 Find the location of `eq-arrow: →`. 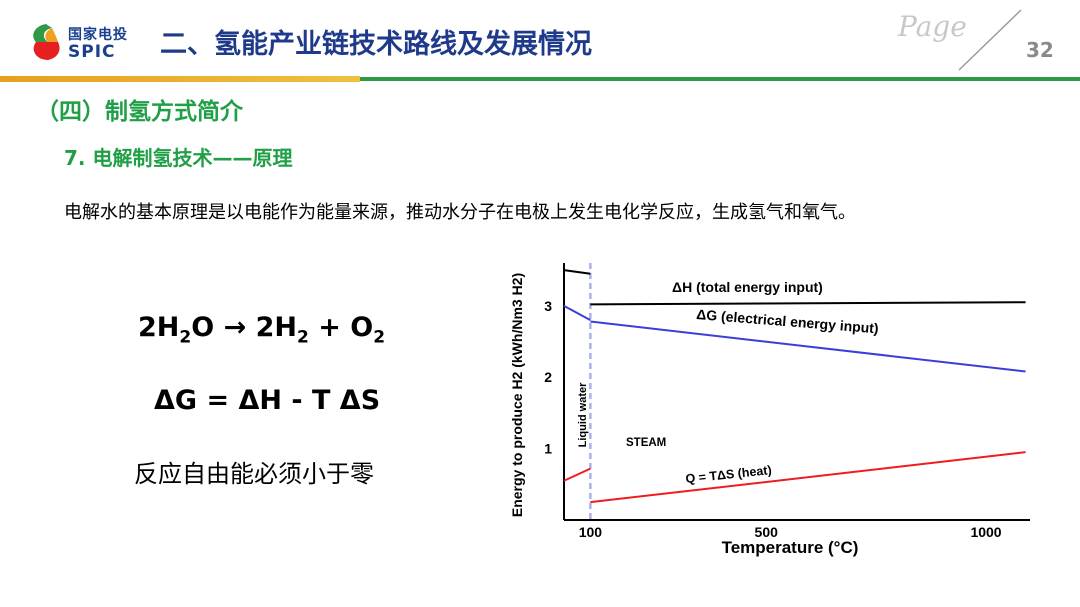

eq-arrow: → is located at coordinates (235, 327).